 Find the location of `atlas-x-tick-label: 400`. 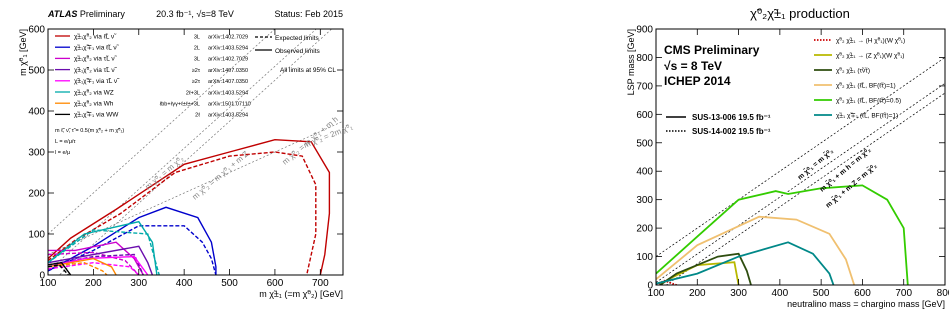

atlas-x-tick-label: 400 is located at coordinates (184, 283).